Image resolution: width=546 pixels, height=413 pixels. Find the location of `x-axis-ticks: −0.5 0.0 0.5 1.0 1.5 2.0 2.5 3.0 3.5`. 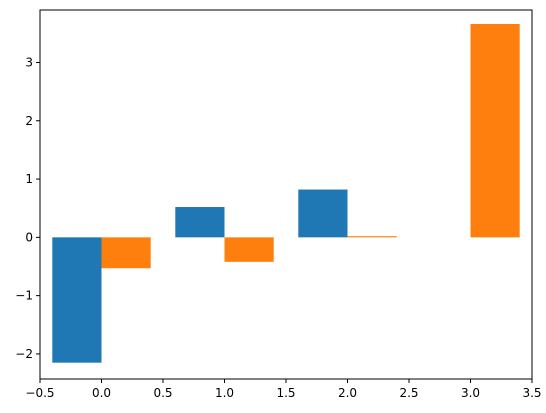

x-axis-ticks: −0.5 0.0 0.5 1.0 1.5 2.0 2.5 3.0 3.5 is located at coordinates (283, 389).